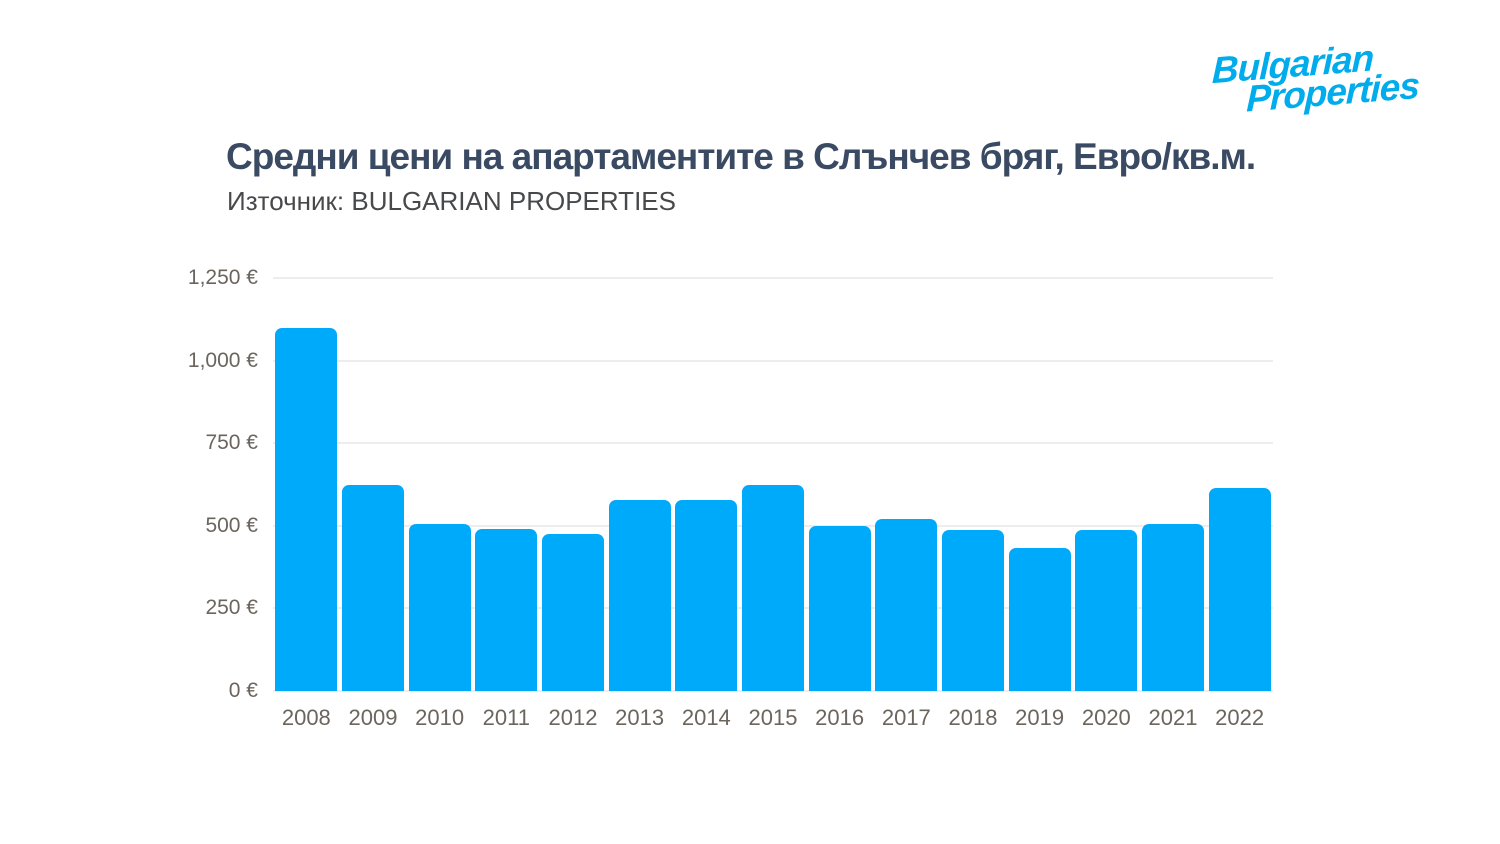 This screenshot has width=1500, height=844. What do you see at coordinates (306, 717) in the screenshot?
I see `x-tick-label-2008: 2008` at bounding box center [306, 717].